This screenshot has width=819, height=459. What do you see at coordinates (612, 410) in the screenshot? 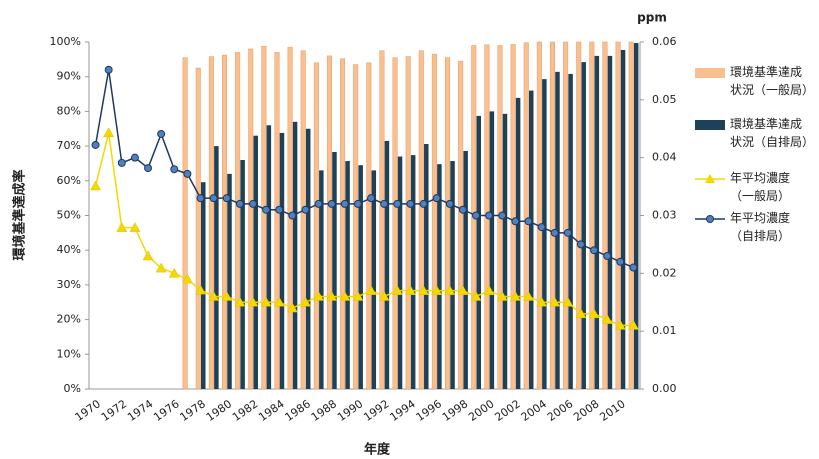
I see `x-tick-label: 2010` at bounding box center [612, 410].